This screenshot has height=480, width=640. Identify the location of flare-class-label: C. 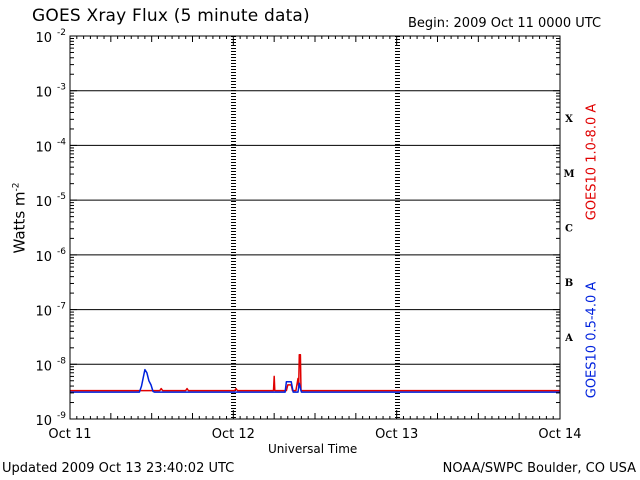
(569, 229).